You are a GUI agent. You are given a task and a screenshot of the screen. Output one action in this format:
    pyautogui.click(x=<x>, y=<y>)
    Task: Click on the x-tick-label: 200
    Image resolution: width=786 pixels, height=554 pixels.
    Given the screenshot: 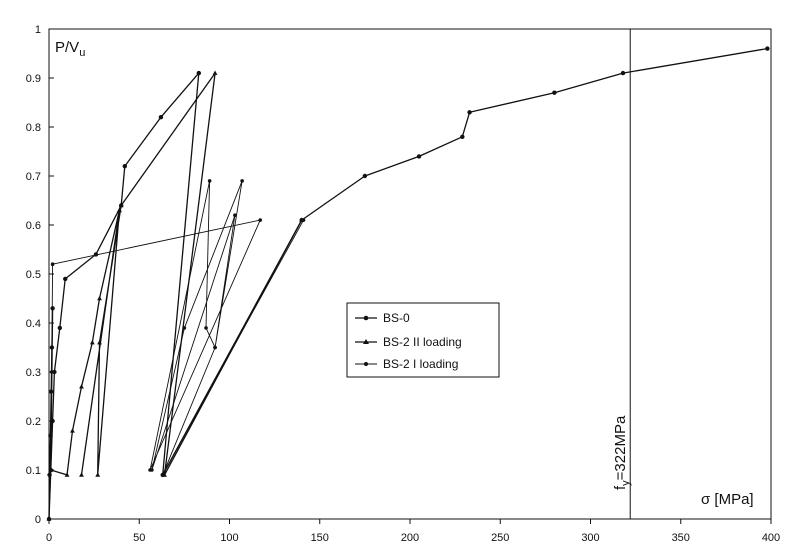 What is the action you would take?
    pyautogui.click(x=410, y=538)
    